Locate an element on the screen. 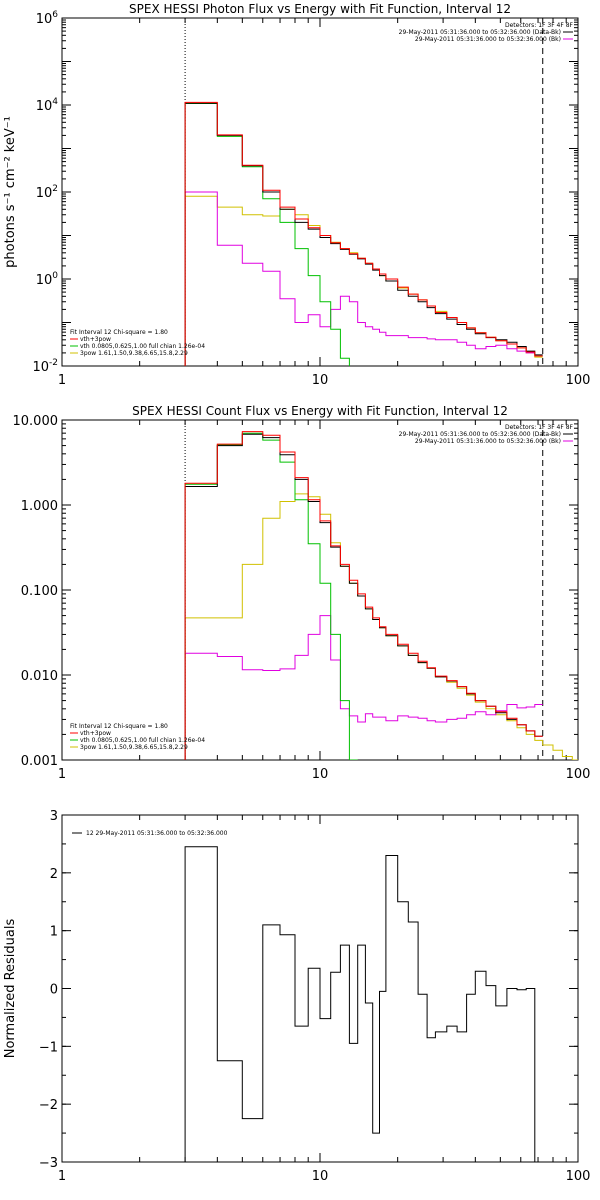 This screenshot has height=1200, width=600. y-tick-label: 10⁰ is located at coordinates (47, 279).